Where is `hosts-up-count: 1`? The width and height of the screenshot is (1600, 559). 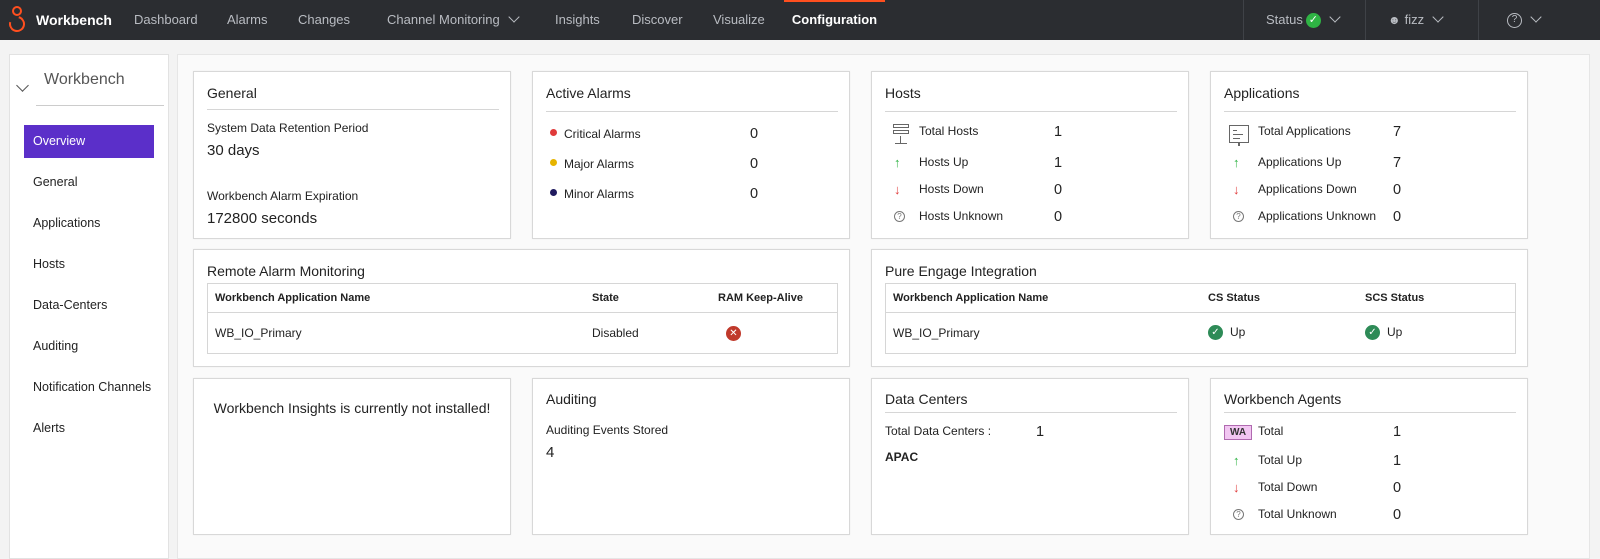
hosts-up-count: 1 is located at coordinates (1058, 163).